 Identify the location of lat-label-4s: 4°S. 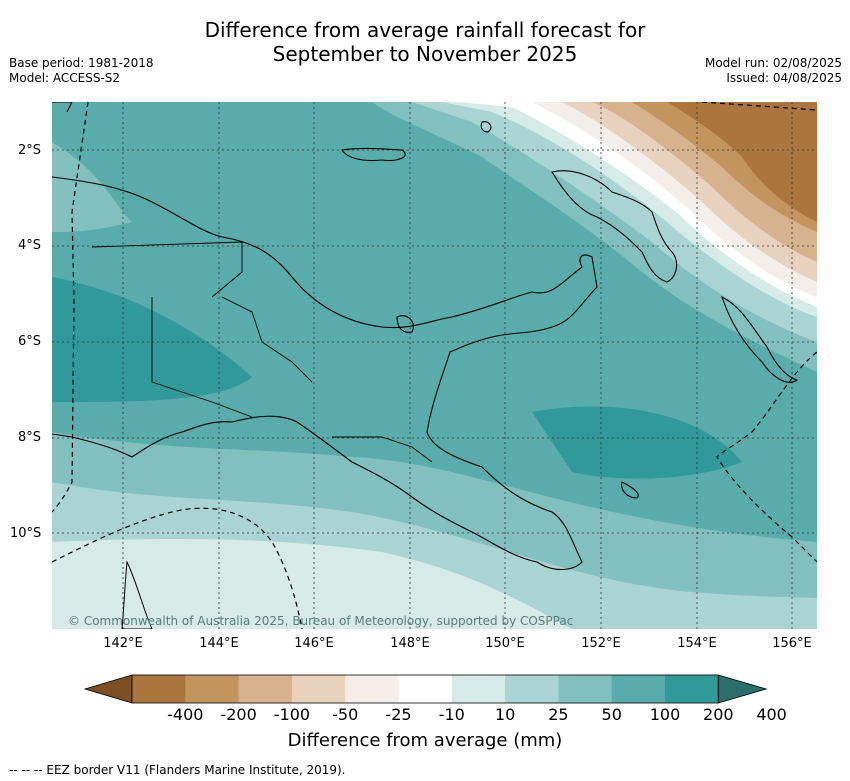
(30, 245).